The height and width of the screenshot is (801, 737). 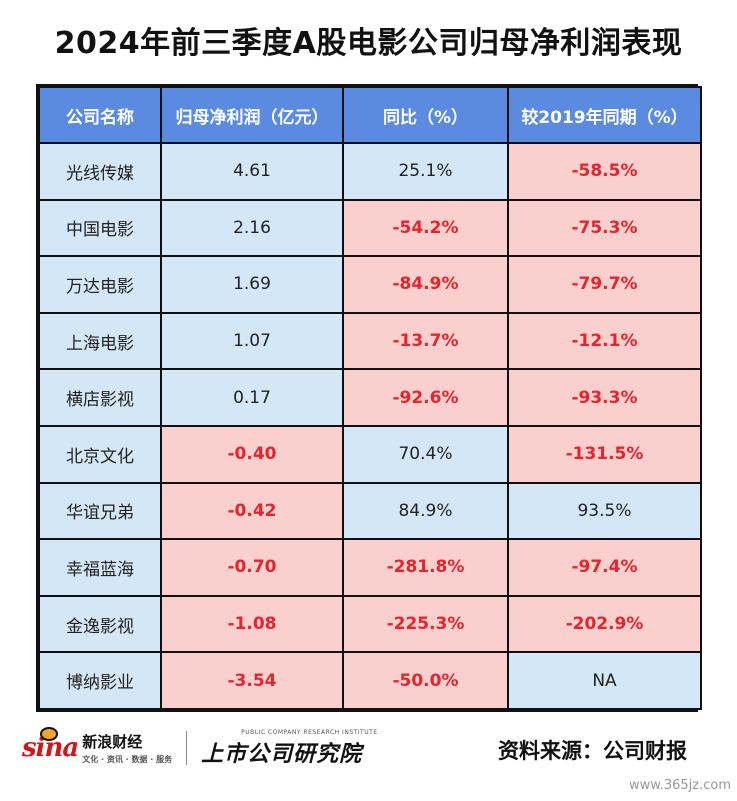 I want to click on cell-company: 幸福蓝海, so click(x=100, y=567).